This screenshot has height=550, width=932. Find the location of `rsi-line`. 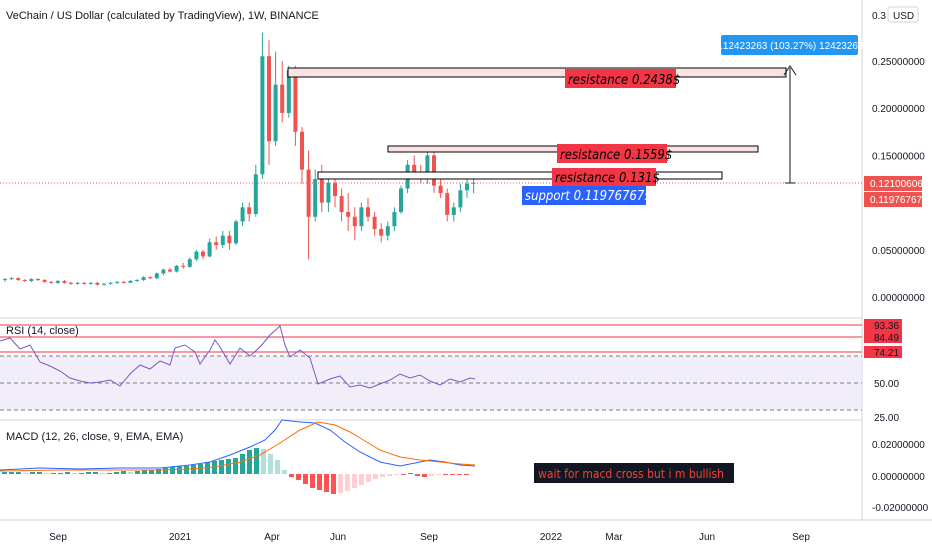

rsi-line is located at coordinates (238, 357).